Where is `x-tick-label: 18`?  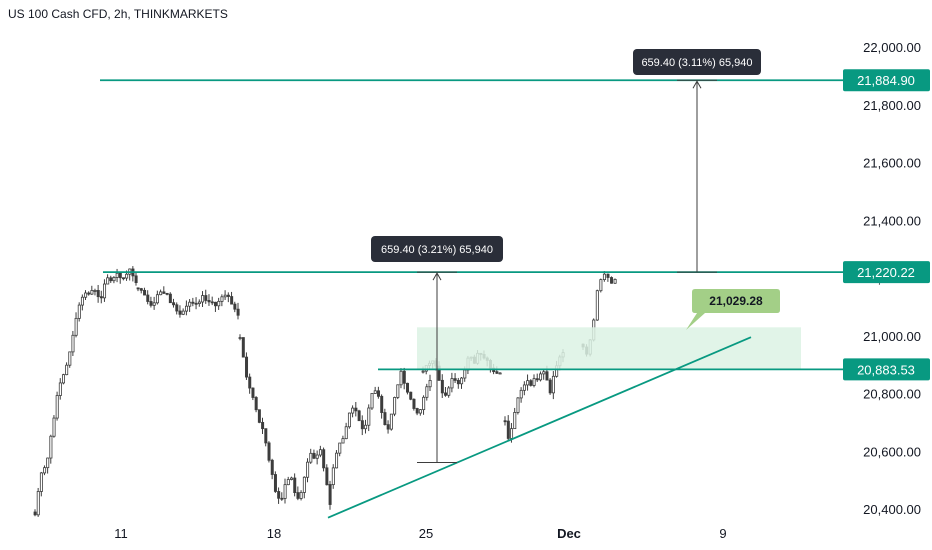 x-tick-label: 18 is located at coordinates (274, 533).